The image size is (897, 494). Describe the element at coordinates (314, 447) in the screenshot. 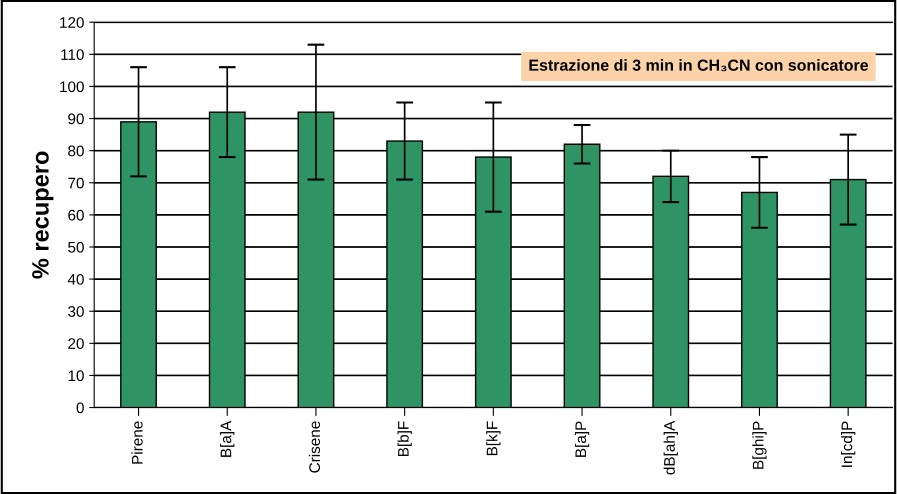

I see `x-tick-label: Crisene` at that location.